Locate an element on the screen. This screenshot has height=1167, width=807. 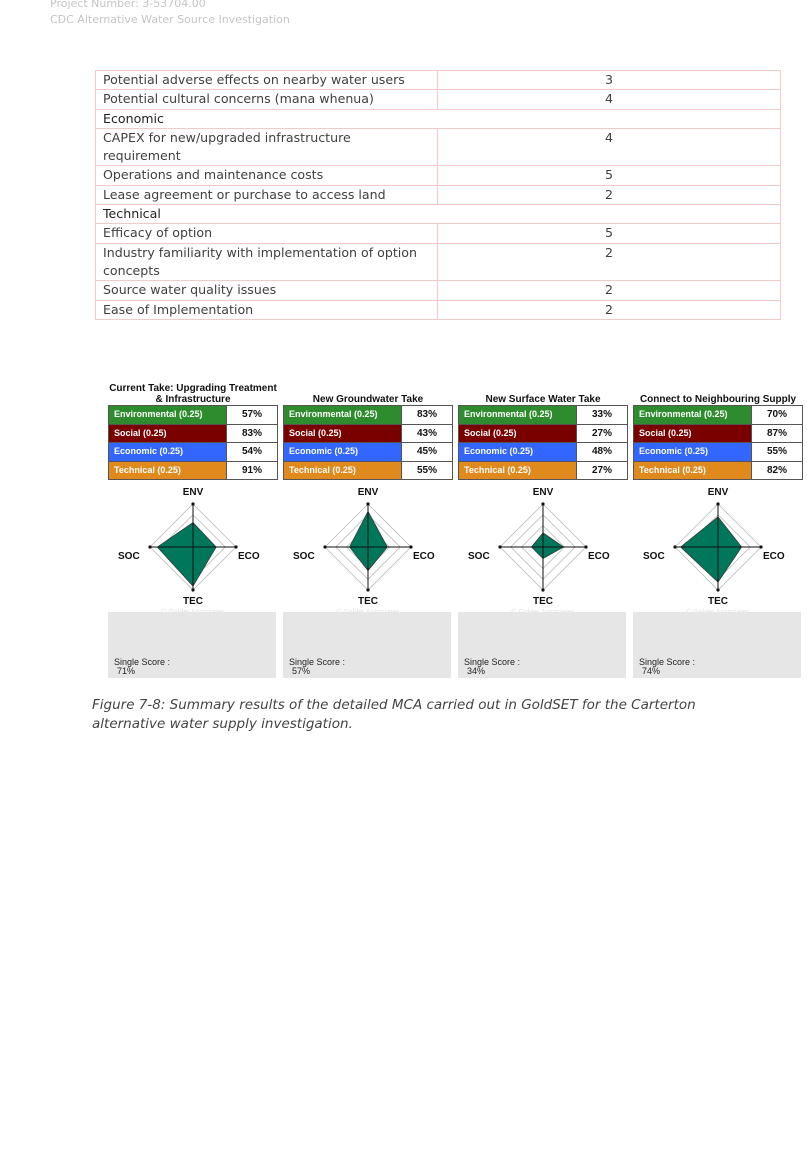
criterion-value: 57% is located at coordinates (252, 415).